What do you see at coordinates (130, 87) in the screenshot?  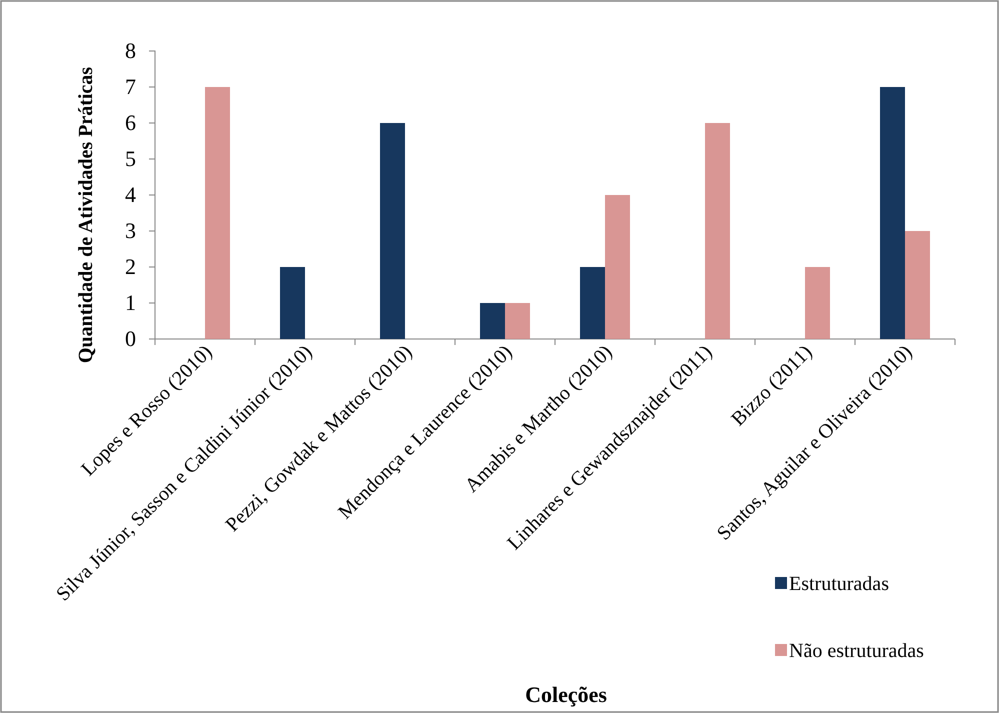 I see `y-tick-label: 7` at bounding box center [130, 87].